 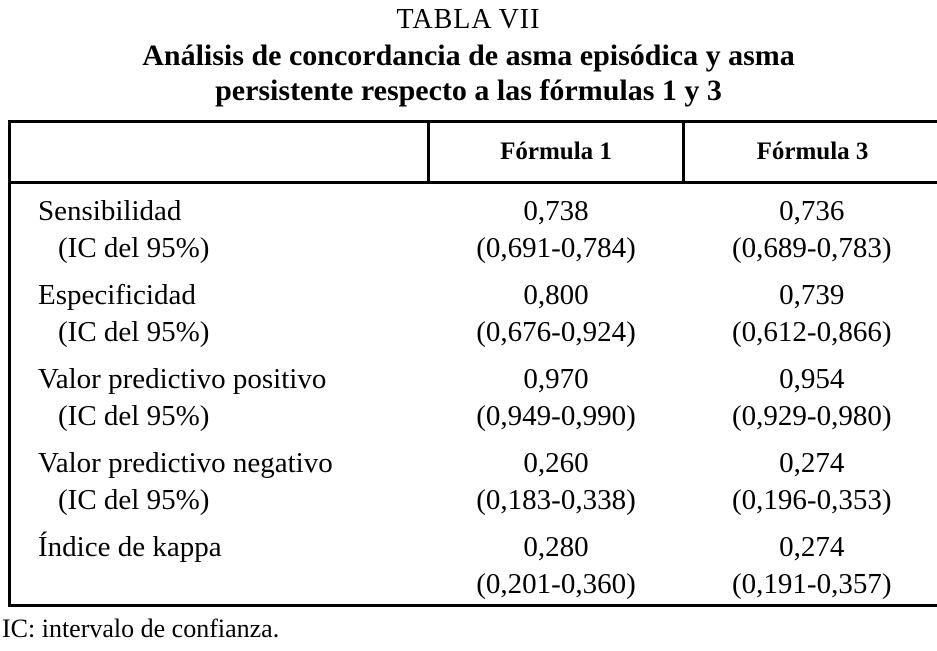 What do you see at coordinates (117, 295) in the screenshot?
I see `metric-label: Especificidad` at bounding box center [117, 295].